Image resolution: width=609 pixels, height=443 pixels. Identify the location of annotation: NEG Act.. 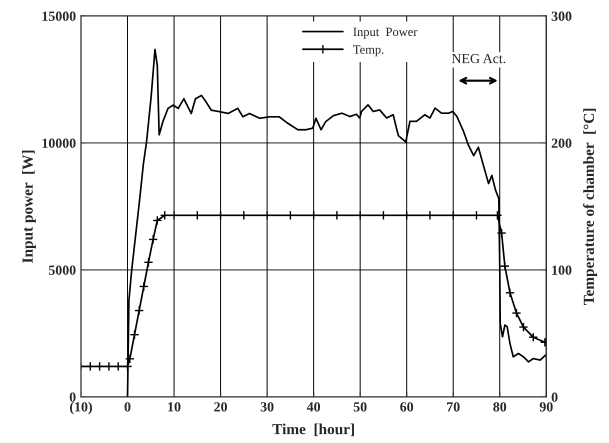
(479, 59).